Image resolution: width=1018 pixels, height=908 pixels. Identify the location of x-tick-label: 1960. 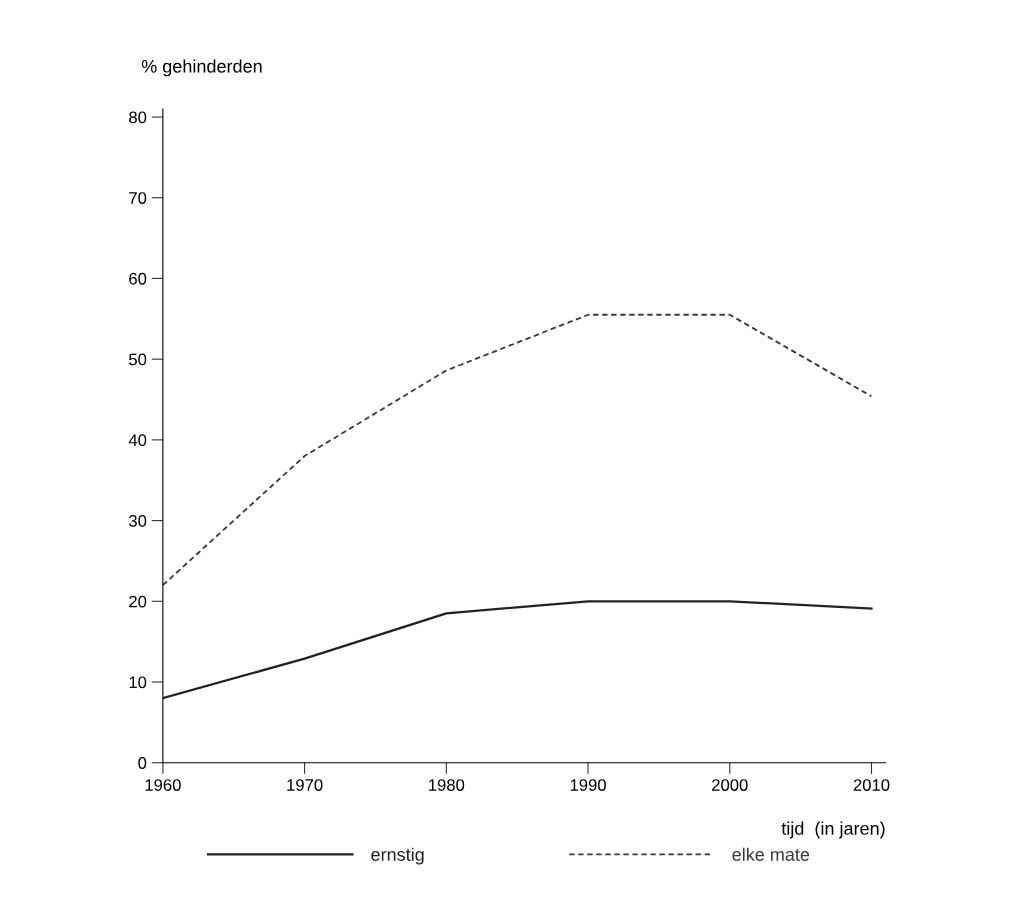
(163, 785).